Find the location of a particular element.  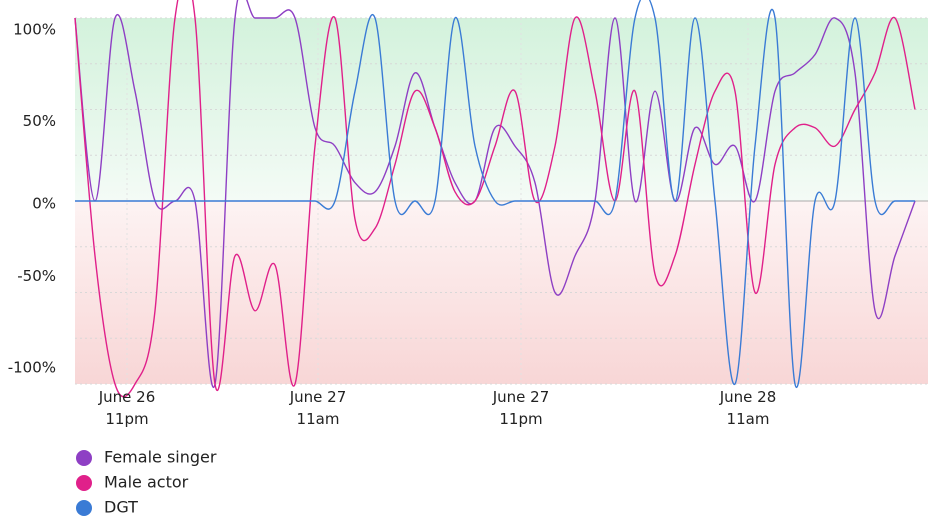

x-tick-label: June 27 11am is located at coordinates (318, 408).